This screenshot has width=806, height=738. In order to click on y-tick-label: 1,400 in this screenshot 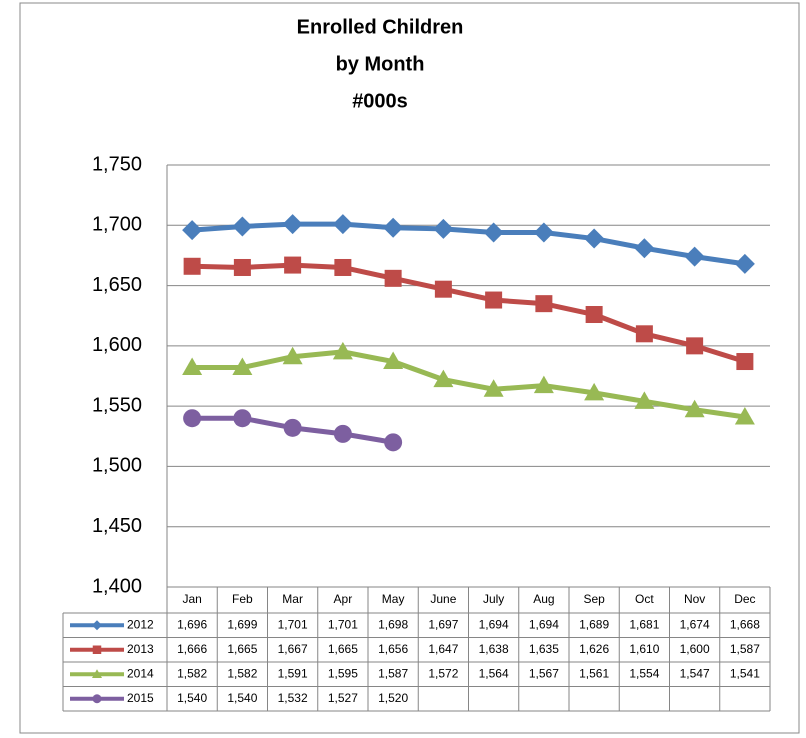, I will do `click(117, 586)`.